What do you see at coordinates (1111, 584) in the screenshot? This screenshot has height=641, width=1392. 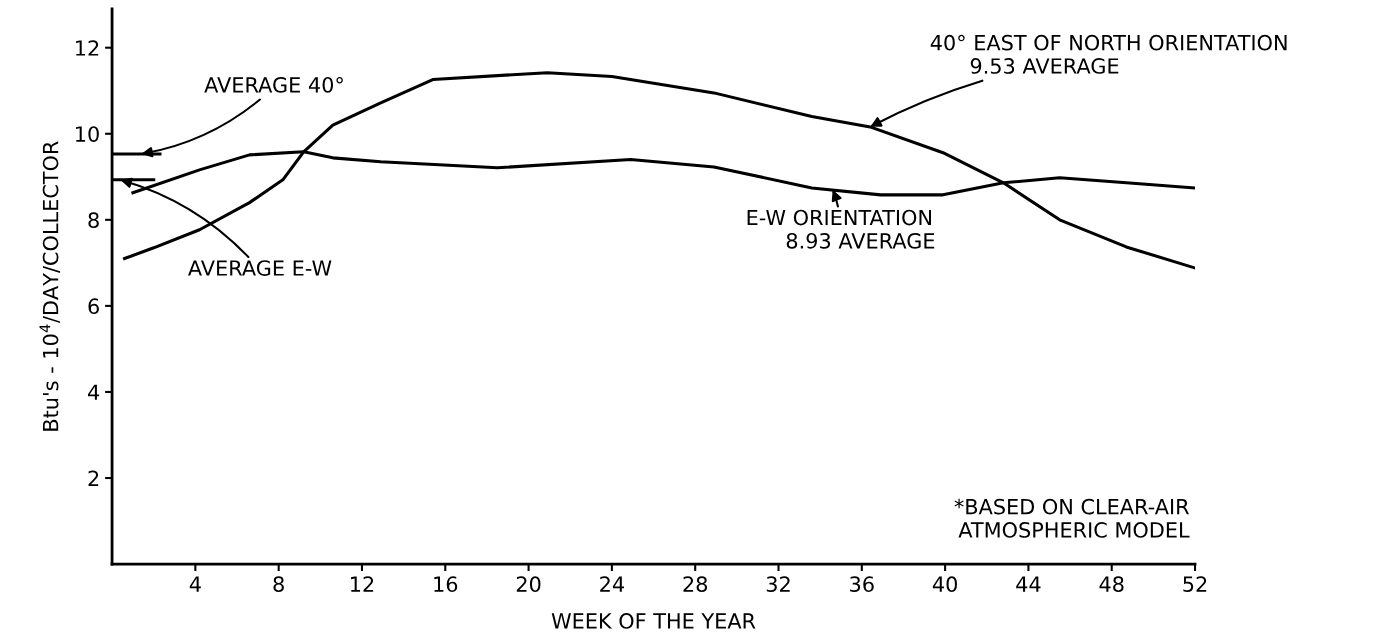 I see `x-tick-label: 48` at bounding box center [1111, 584].